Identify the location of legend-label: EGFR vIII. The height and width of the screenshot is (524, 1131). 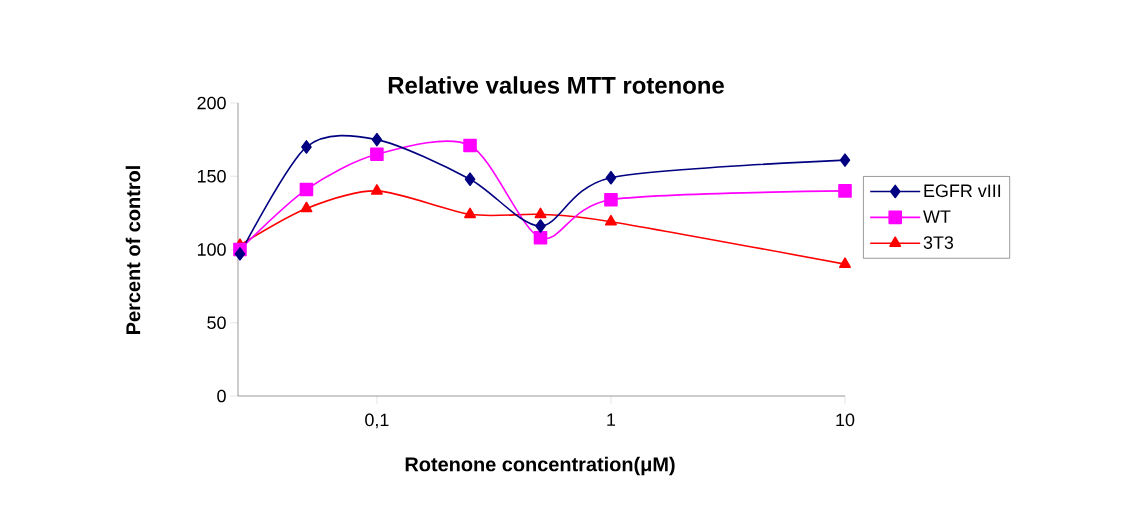
(962, 191).